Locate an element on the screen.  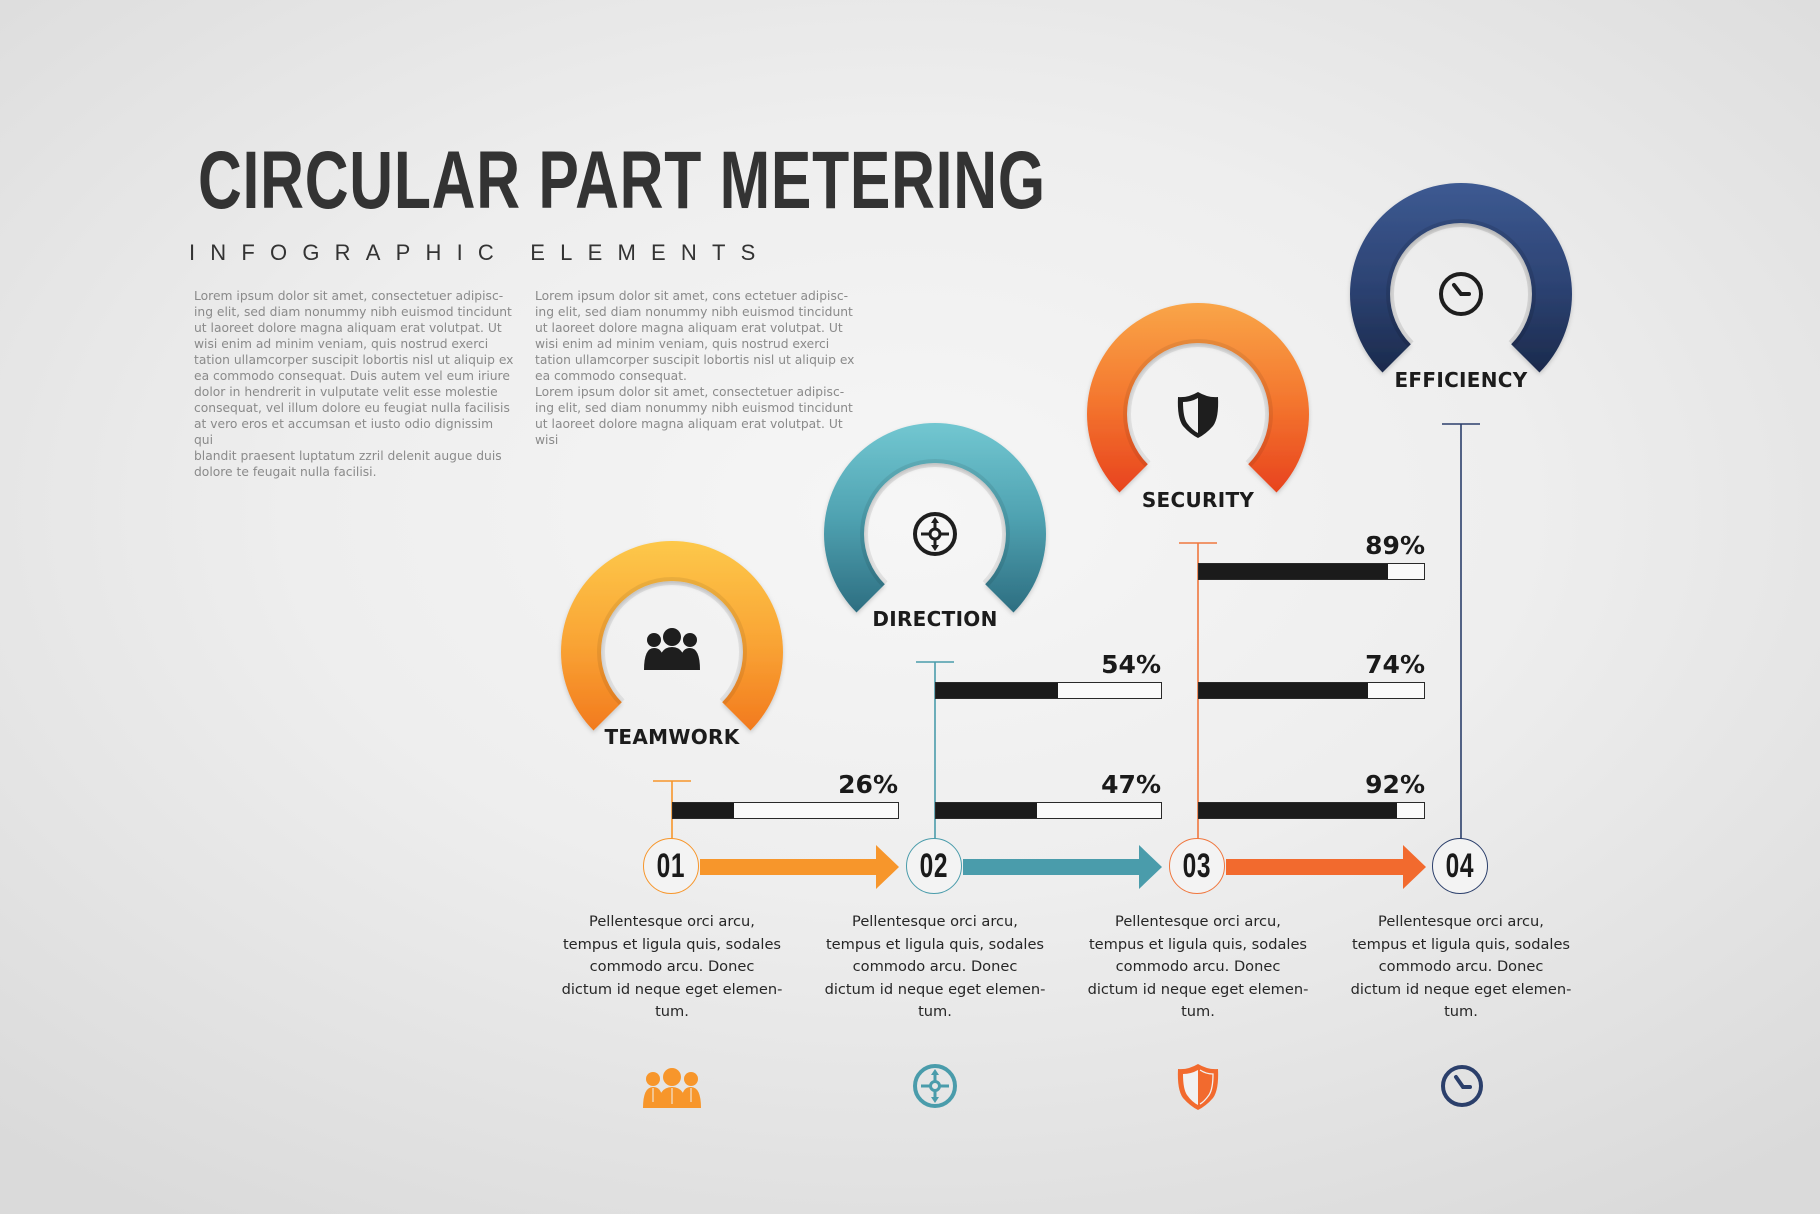
step-number: 03 is located at coordinates (1197, 865).